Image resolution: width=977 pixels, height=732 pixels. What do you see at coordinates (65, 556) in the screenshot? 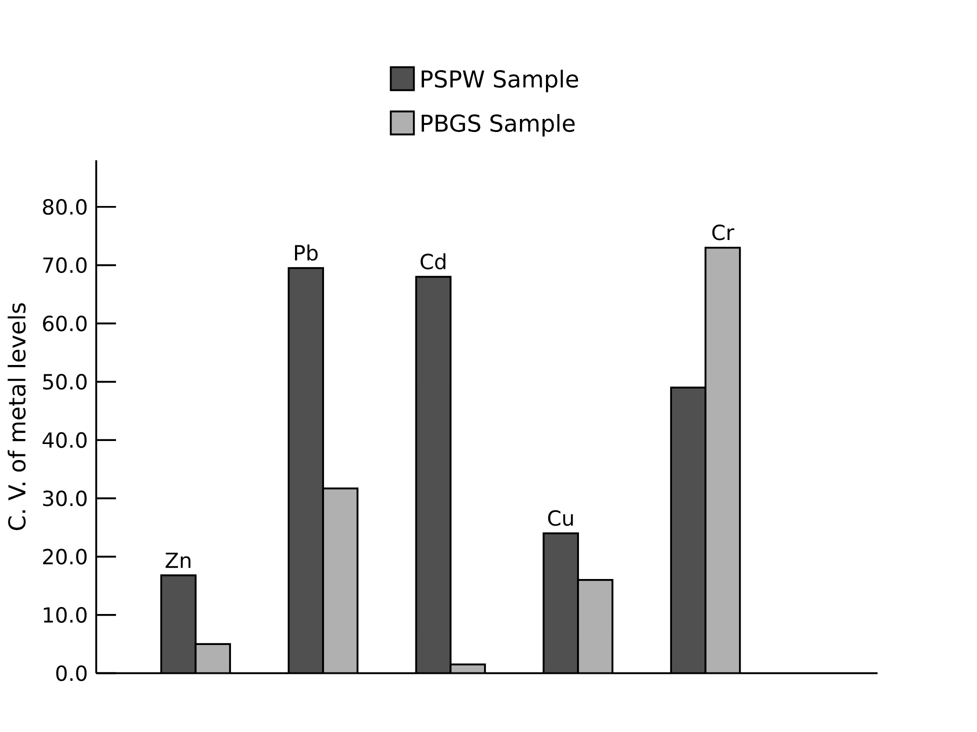
I see `y-tick-label: 20.0` at bounding box center [65, 556].